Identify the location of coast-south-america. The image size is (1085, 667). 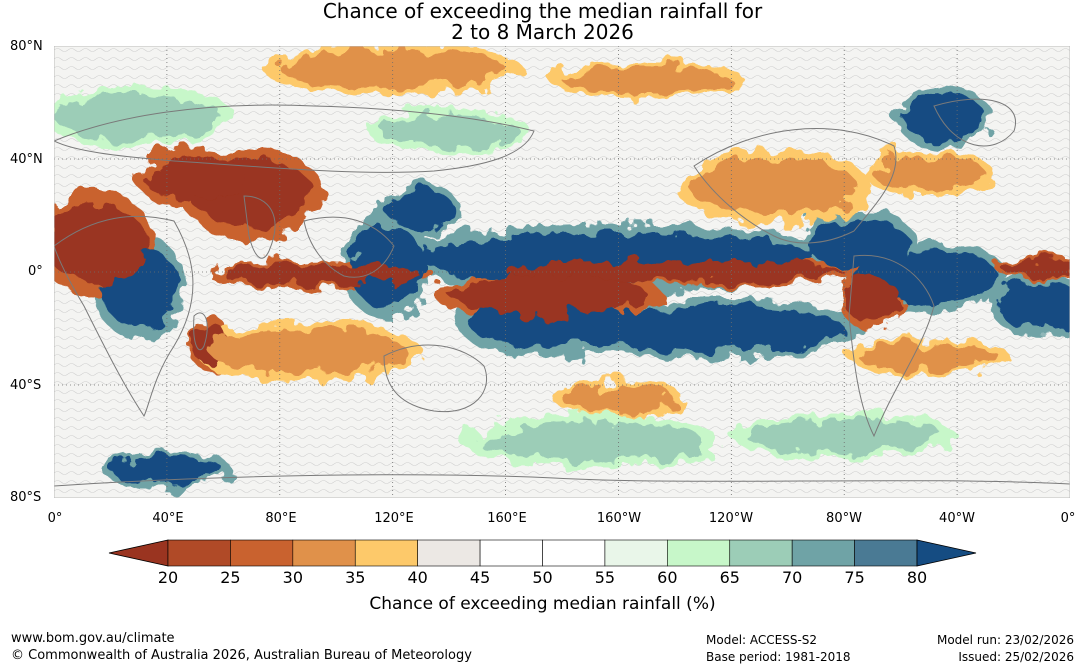
(891, 346).